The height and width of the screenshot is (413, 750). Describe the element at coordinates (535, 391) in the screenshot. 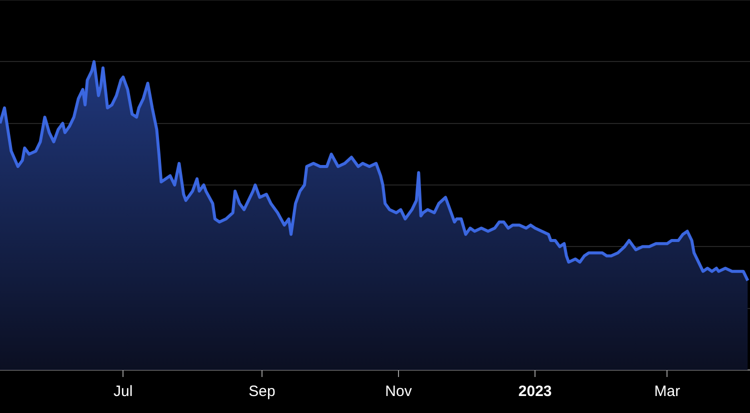

I see `x-tick-label: 2023` at that location.